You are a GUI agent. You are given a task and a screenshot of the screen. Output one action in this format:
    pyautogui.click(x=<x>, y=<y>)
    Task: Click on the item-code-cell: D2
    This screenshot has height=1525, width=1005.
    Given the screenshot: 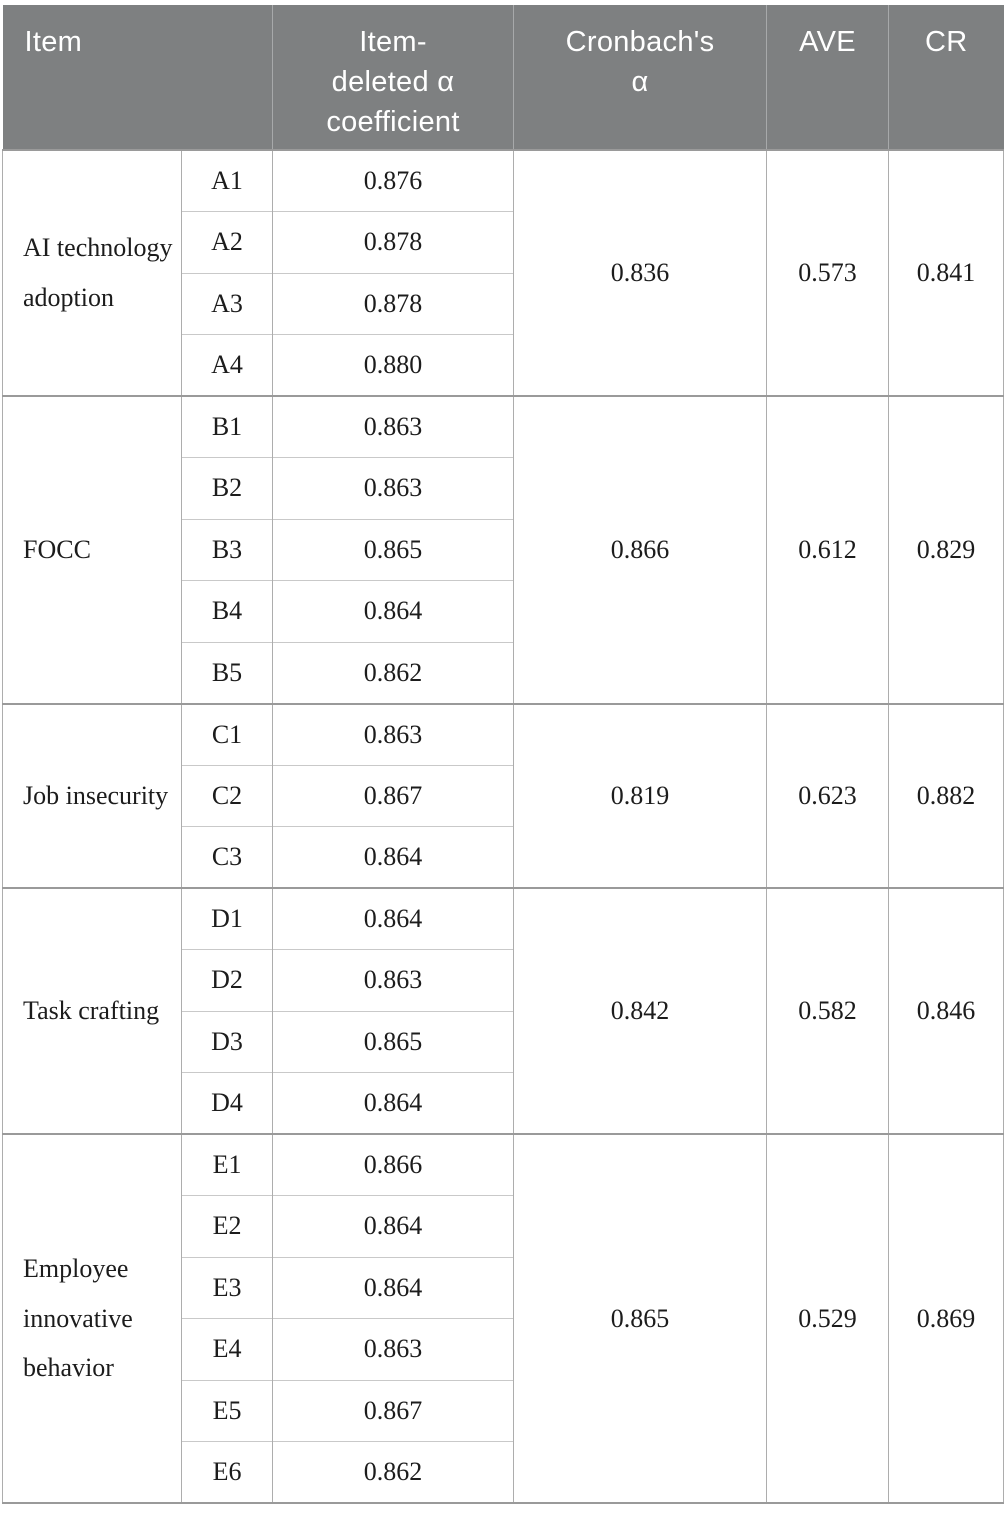 What is the action you would take?
    pyautogui.click(x=227, y=980)
    